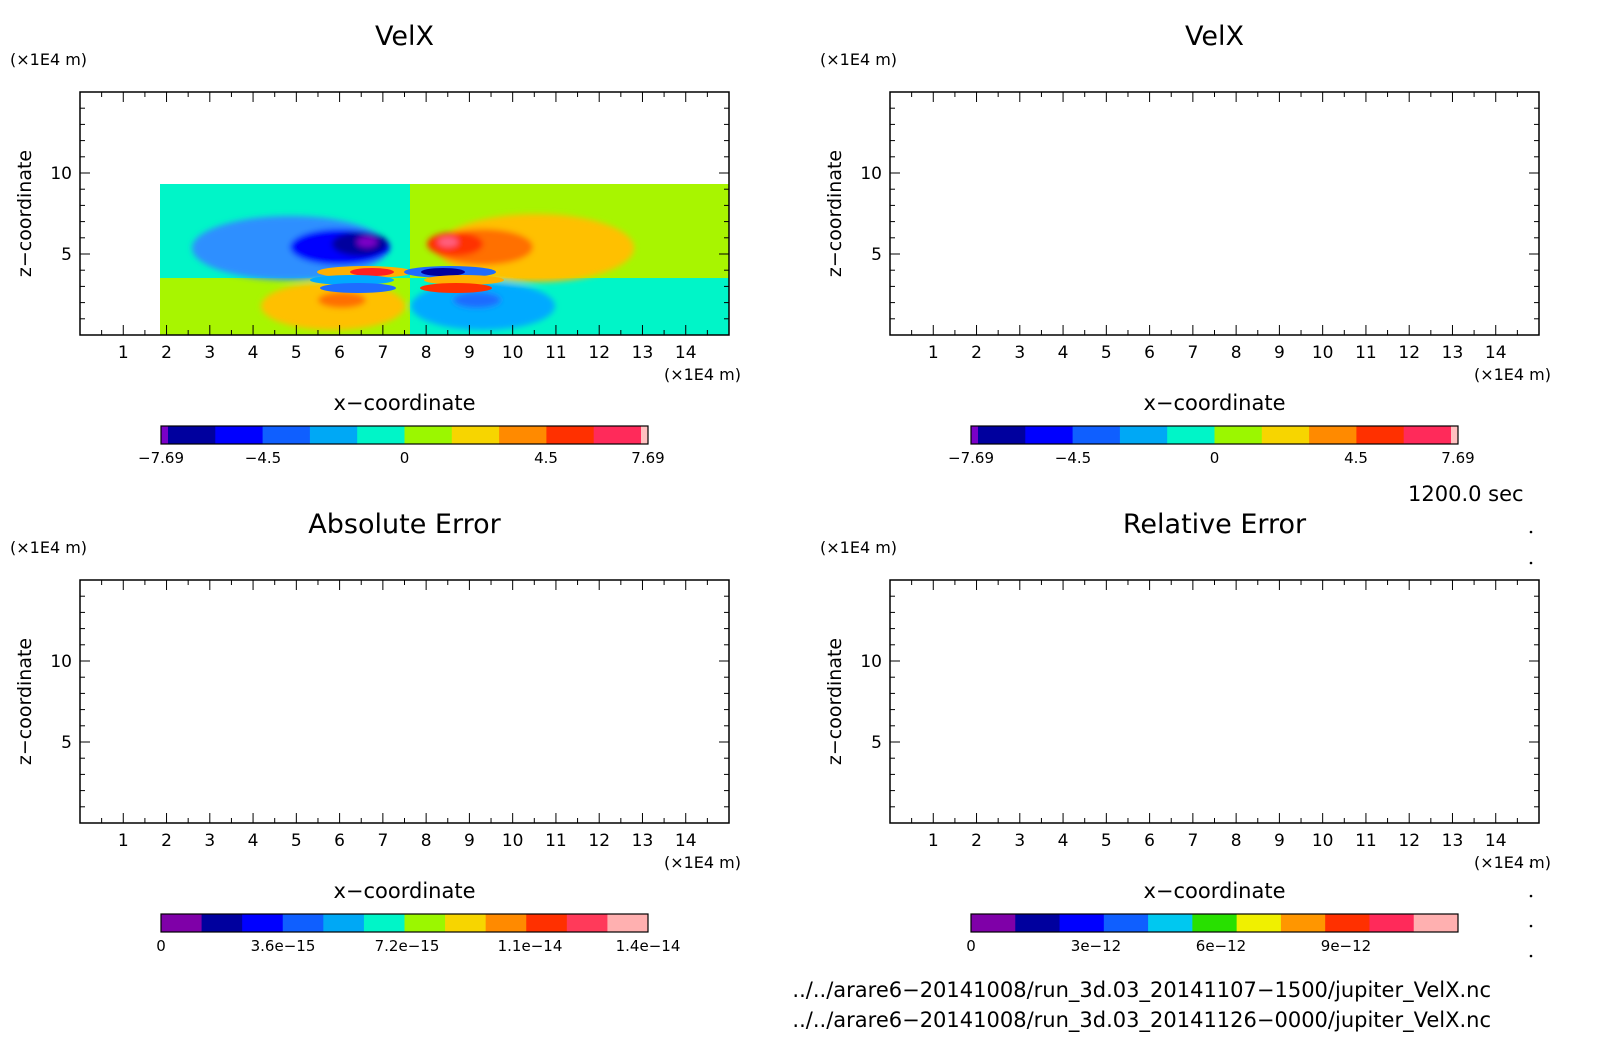 This screenshot has width=1604, height=1058. Describe the element at coordinates (404, 524) in the screenshot. I see `panel-title: Absolute Error` at that location.